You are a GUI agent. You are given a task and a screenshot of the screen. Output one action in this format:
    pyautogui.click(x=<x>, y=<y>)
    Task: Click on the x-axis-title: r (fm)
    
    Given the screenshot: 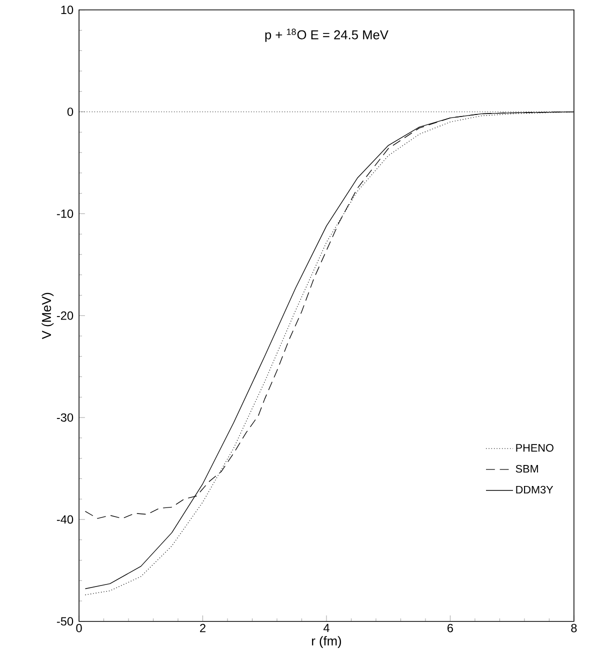 What is the action you would take?
    pyautogui.click(x=327, y=642)
    